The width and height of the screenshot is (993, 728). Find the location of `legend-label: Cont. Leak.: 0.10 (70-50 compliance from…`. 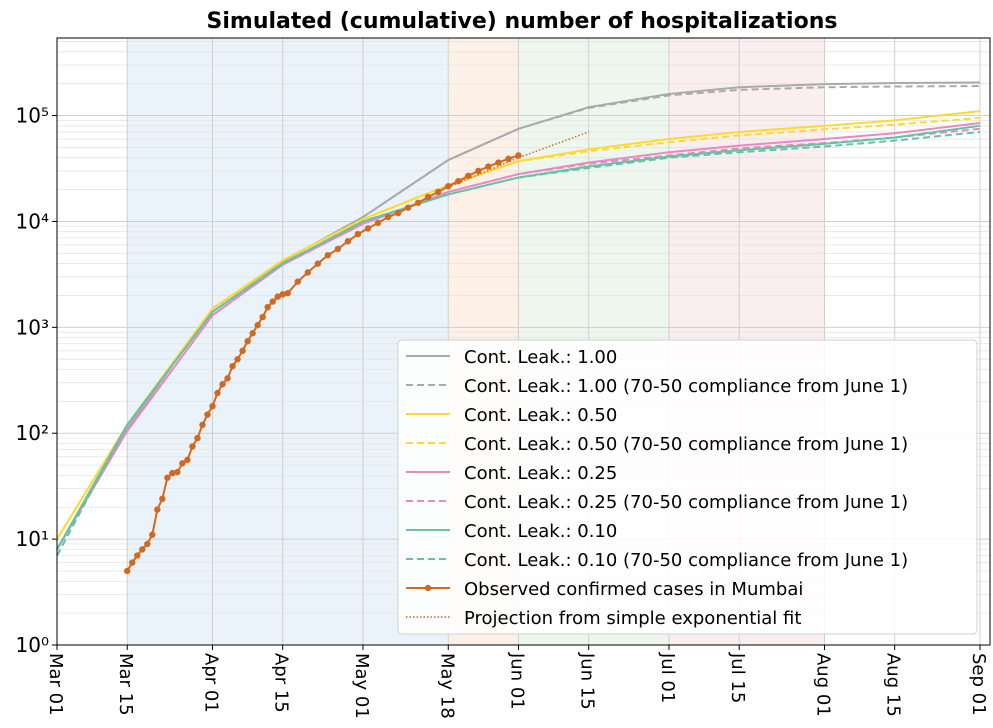

legend-label: Cont. Leak.: 0.10 (70-50 compliance from… is located at coordinates (686, 560).